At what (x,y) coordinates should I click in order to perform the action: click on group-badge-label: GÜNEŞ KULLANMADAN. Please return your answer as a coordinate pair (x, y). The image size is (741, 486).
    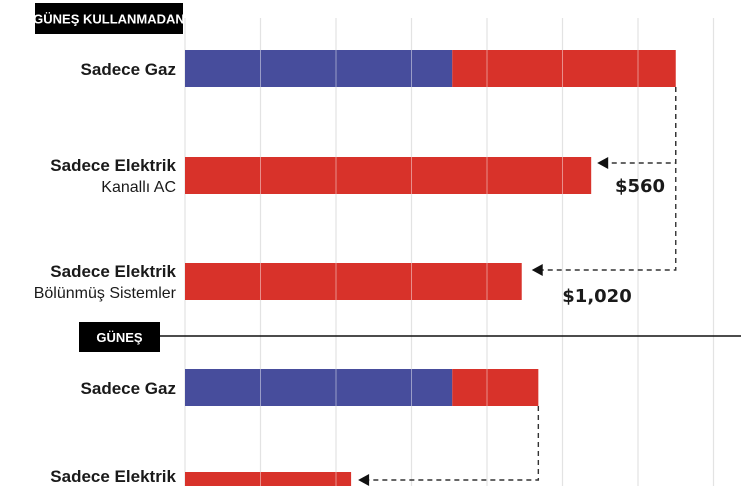
    Looking at the image, I should click on (109, 19).